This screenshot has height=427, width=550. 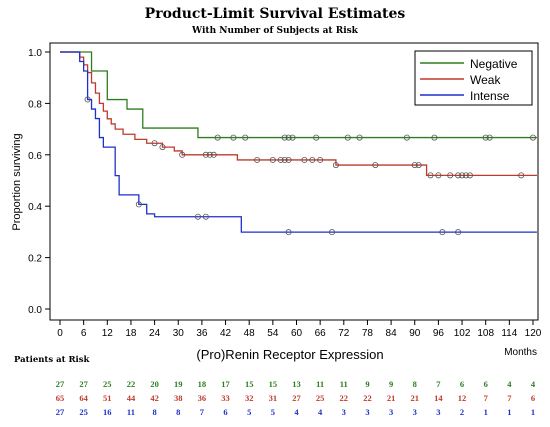 I want to click on x-axis-label: (Pro)Renin Receptor Expression, so click(x=289, y=354).